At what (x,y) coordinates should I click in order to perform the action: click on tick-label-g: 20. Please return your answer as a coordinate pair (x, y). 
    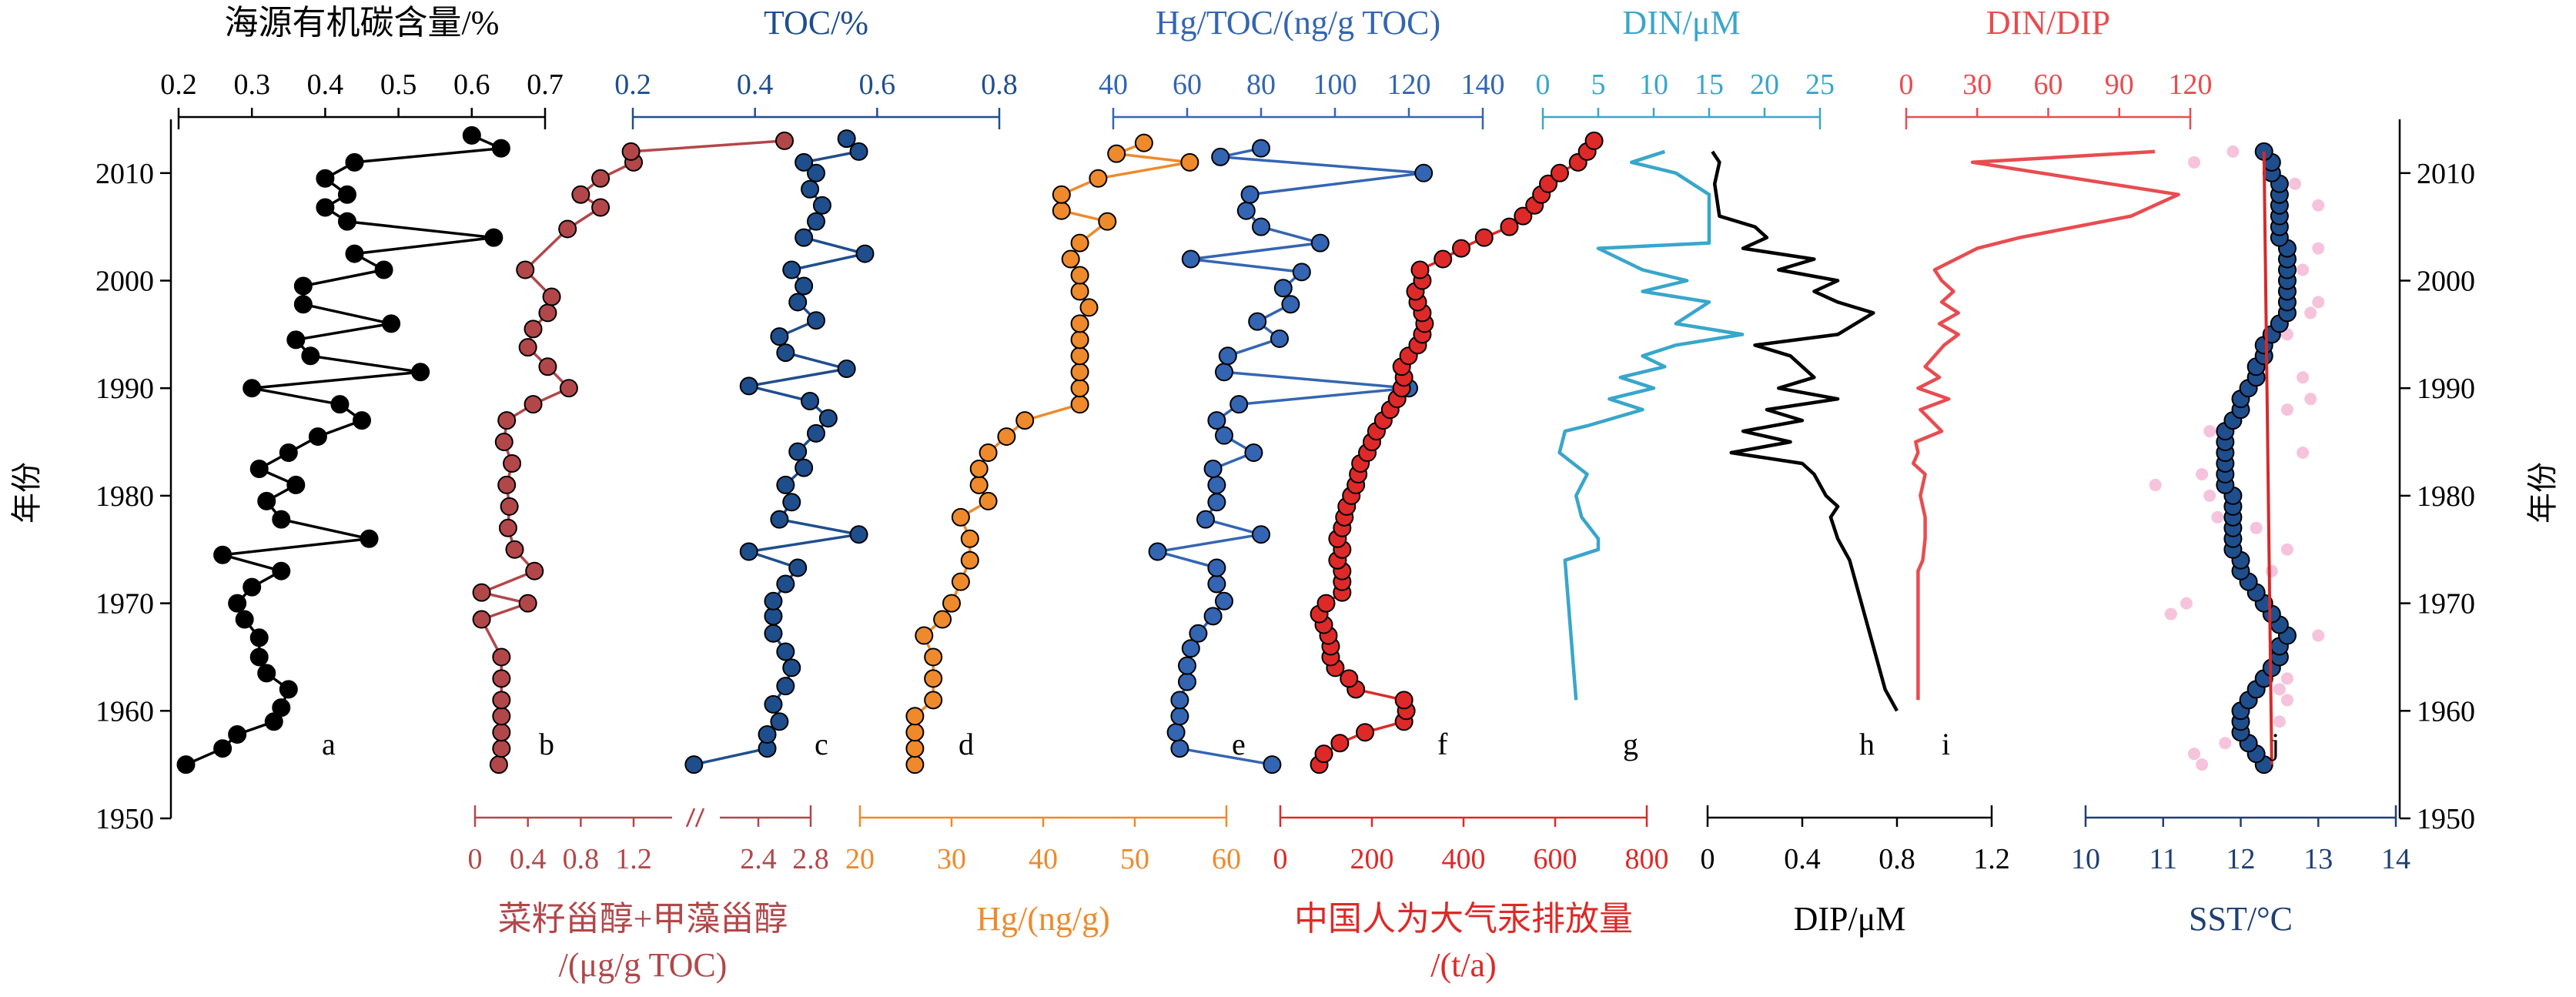
    Looking at the image, I should click on (1765, 85).